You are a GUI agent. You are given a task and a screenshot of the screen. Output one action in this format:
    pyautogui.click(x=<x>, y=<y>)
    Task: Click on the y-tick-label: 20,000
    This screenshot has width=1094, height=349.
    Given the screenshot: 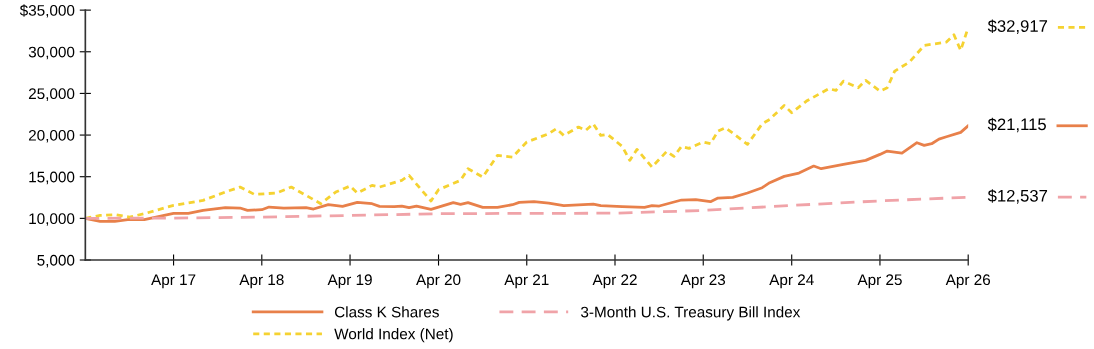 What is the action you would take?
    pyautogui.click(x=51, y=136)
    